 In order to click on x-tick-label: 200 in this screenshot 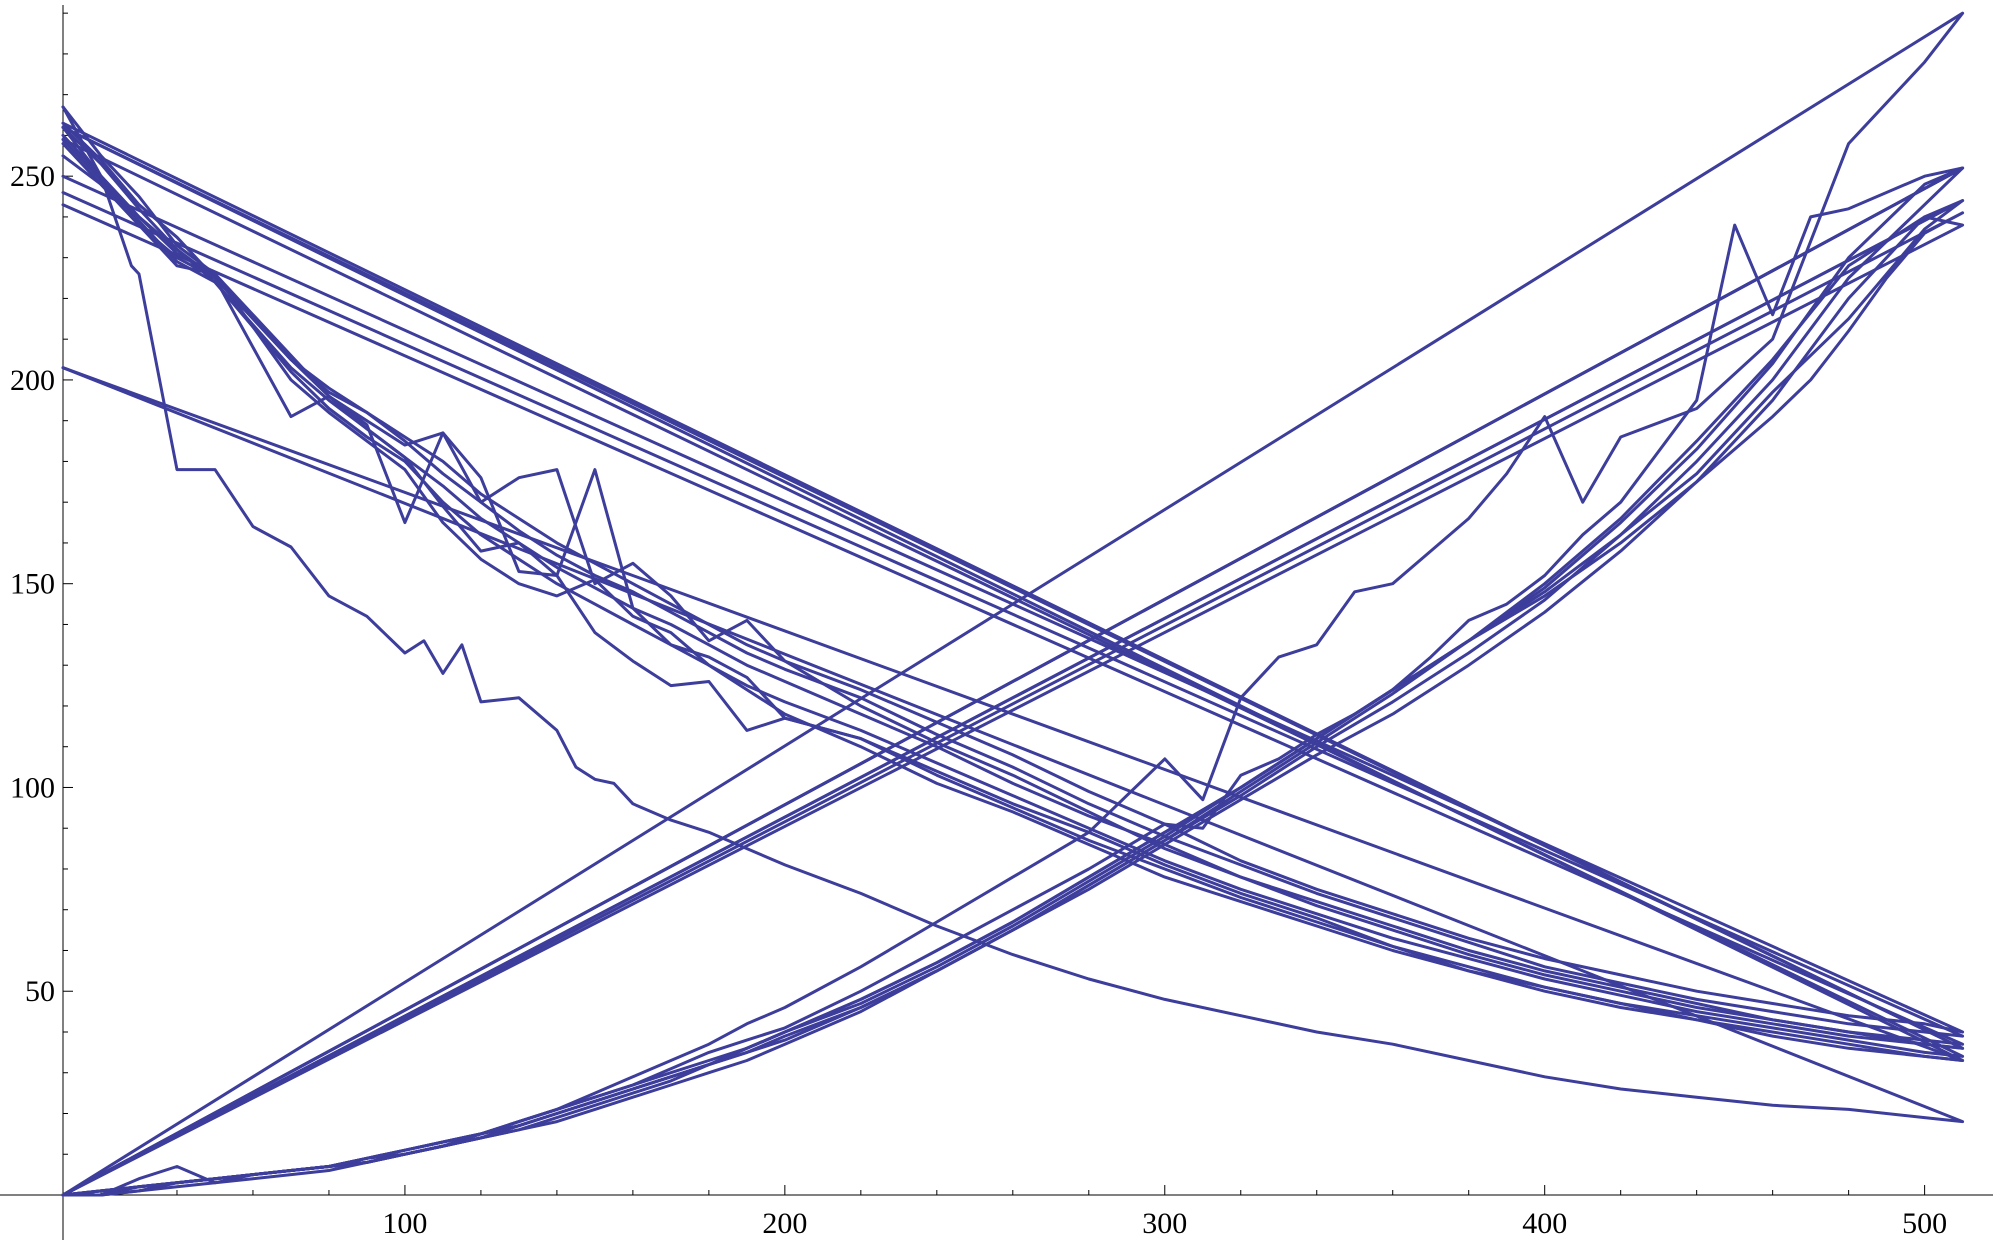, I will do `click(784, 1223)`.